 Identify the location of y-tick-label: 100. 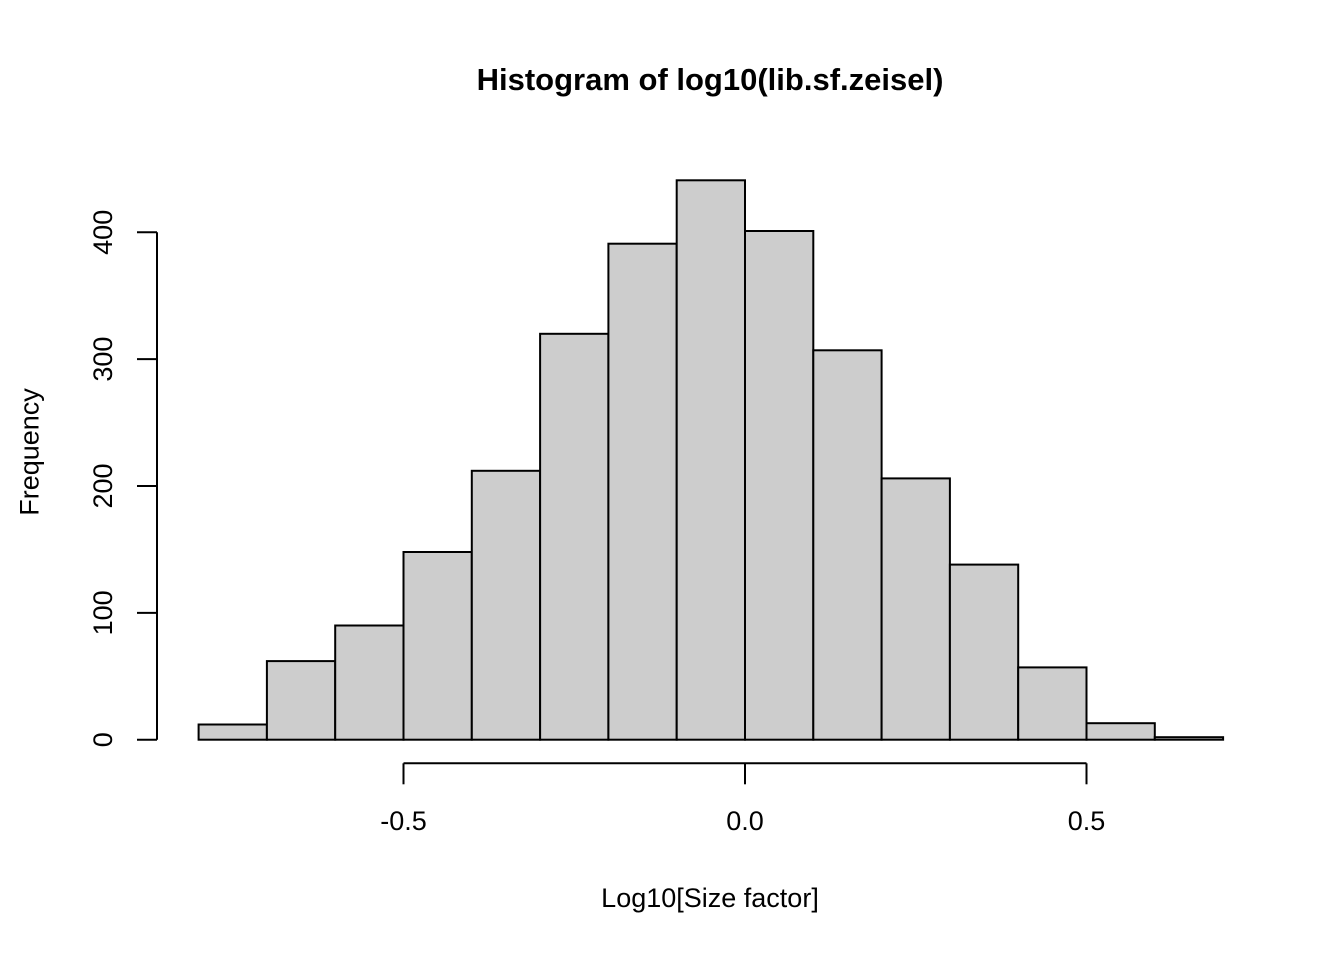
(103, 612).